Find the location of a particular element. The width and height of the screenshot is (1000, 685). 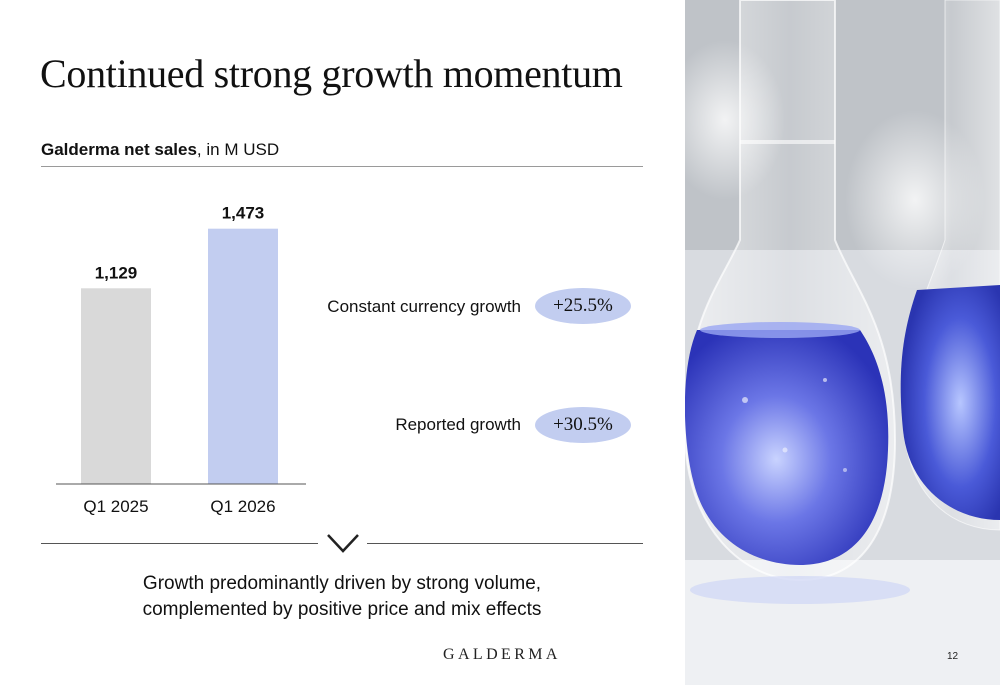

galderma-logo: GALDERMA is located at coordinates (502, 654).